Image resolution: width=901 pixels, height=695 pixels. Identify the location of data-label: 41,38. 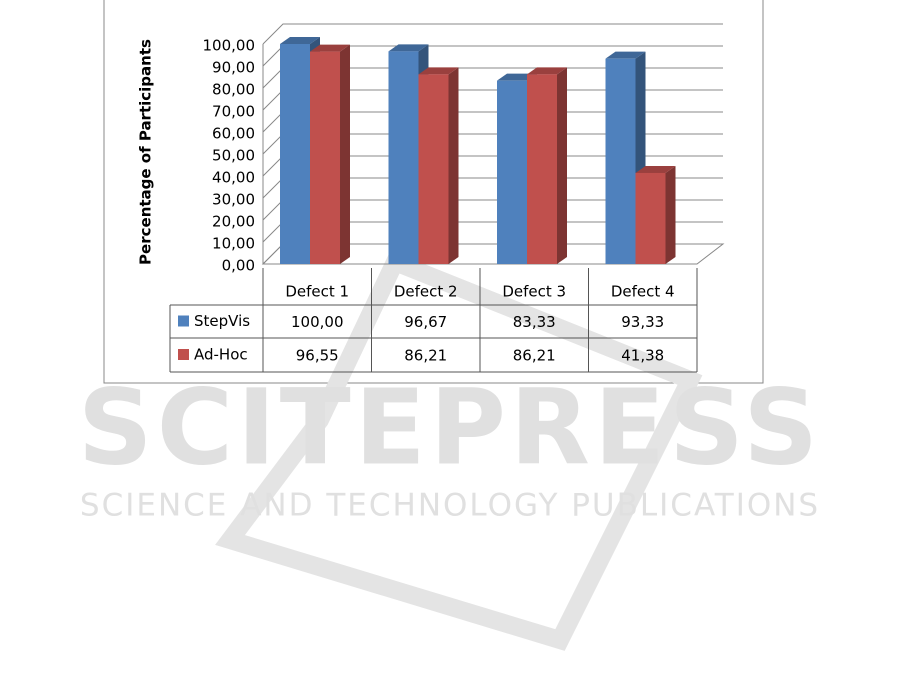
(642, 356).